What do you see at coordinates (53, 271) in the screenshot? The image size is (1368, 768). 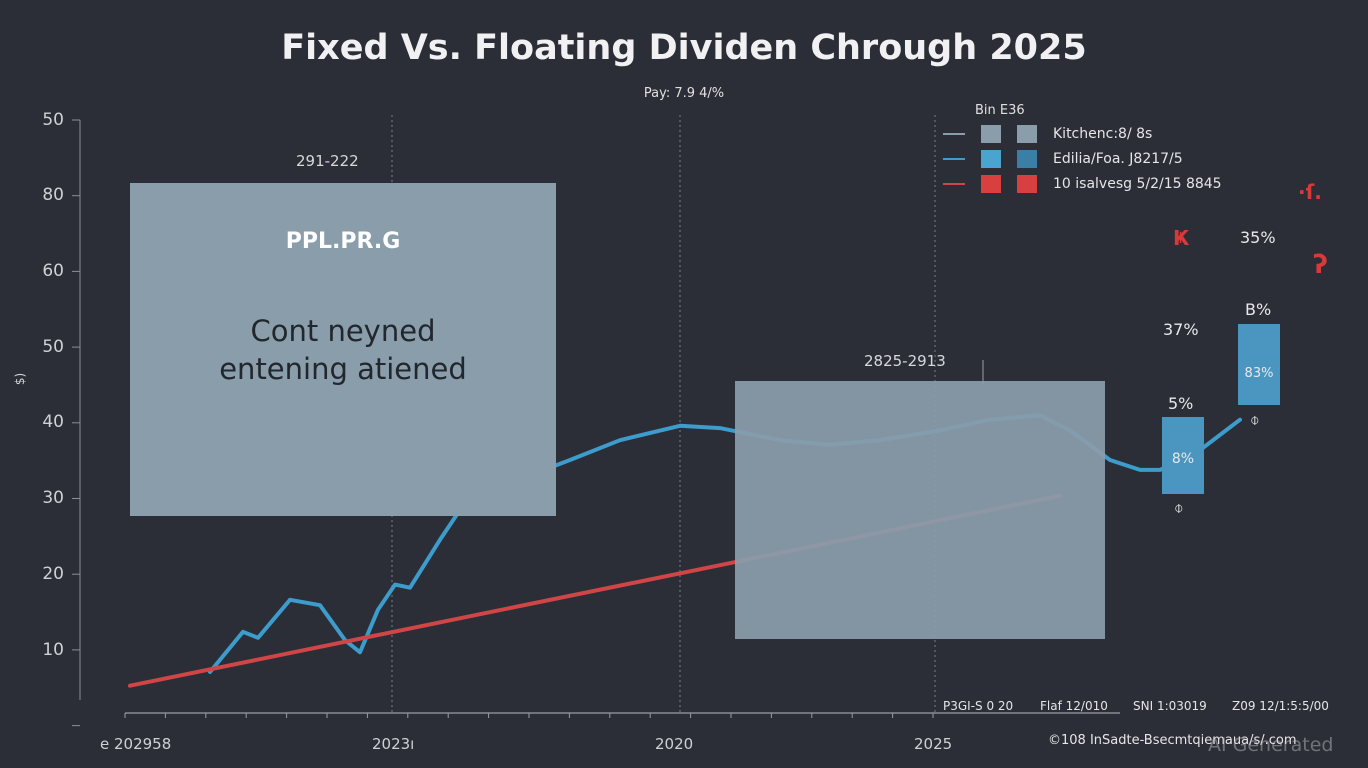 I see `y-tick: 60` at bounding box center [53, 271].